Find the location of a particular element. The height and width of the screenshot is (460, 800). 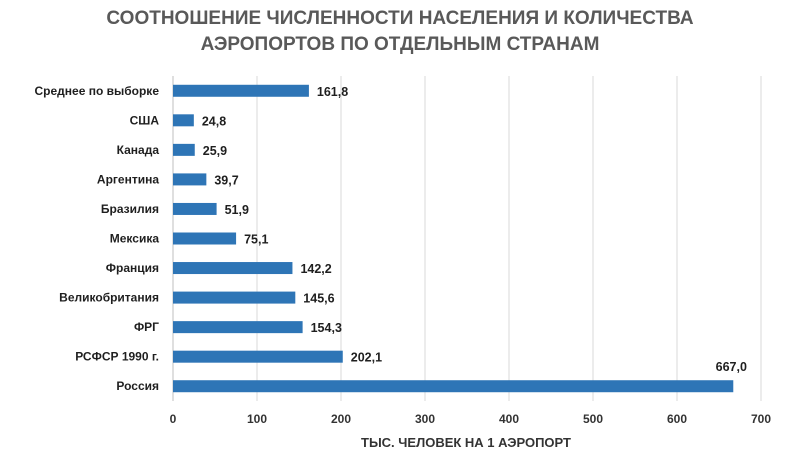

x-axis-title: ТЫС. ЧЕЛОВЕК НА 1 АЭРОПОРТ is located at coordinates (466, 442).